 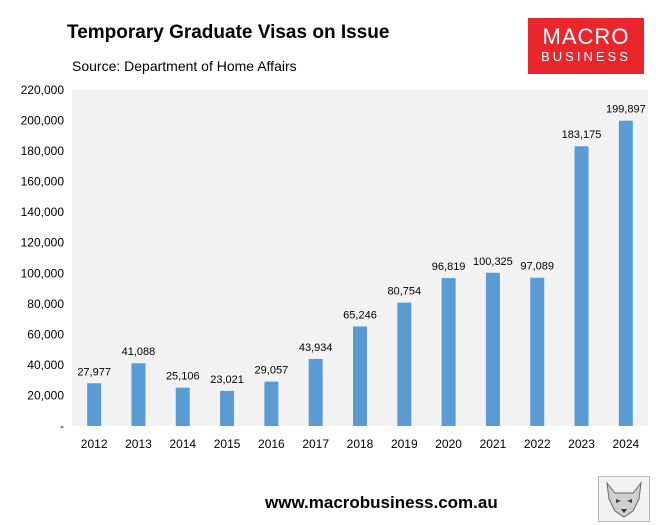 What do you see at coordinates (138, 444) in the screenshot?
I see `x-tick-label-2013: 2013` at bounding box center [138, 444].